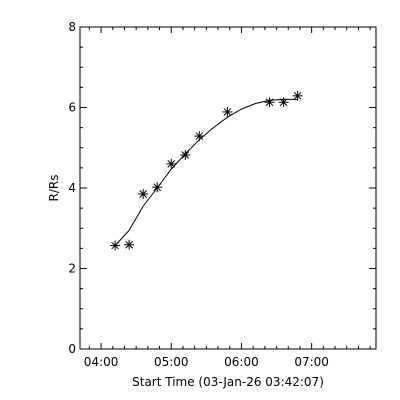 This screenshot has height=400, width=400. Describe the element at coordinates (72, 108) in the screenshot. I see `y-tick-label: 6` at that location.